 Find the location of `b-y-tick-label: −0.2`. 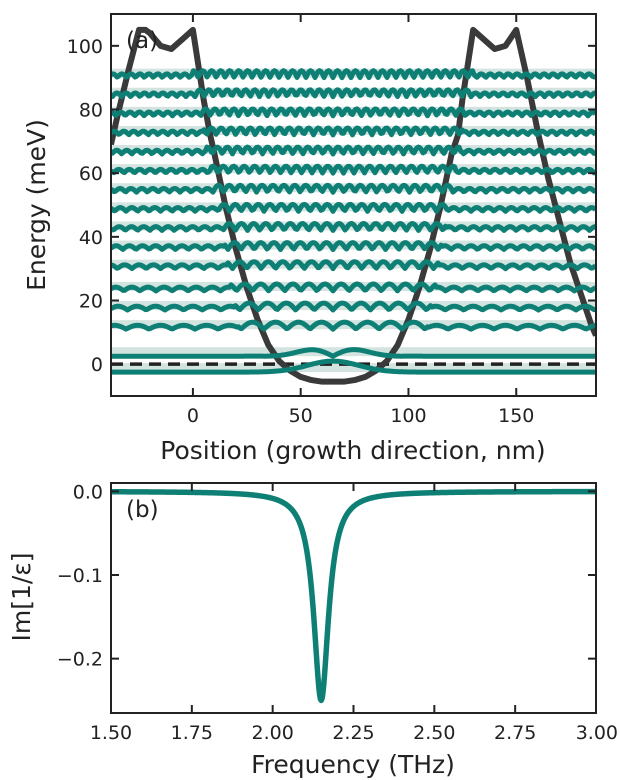

b-y-tick-label: −0.2 is located at coordinates (80, 660).